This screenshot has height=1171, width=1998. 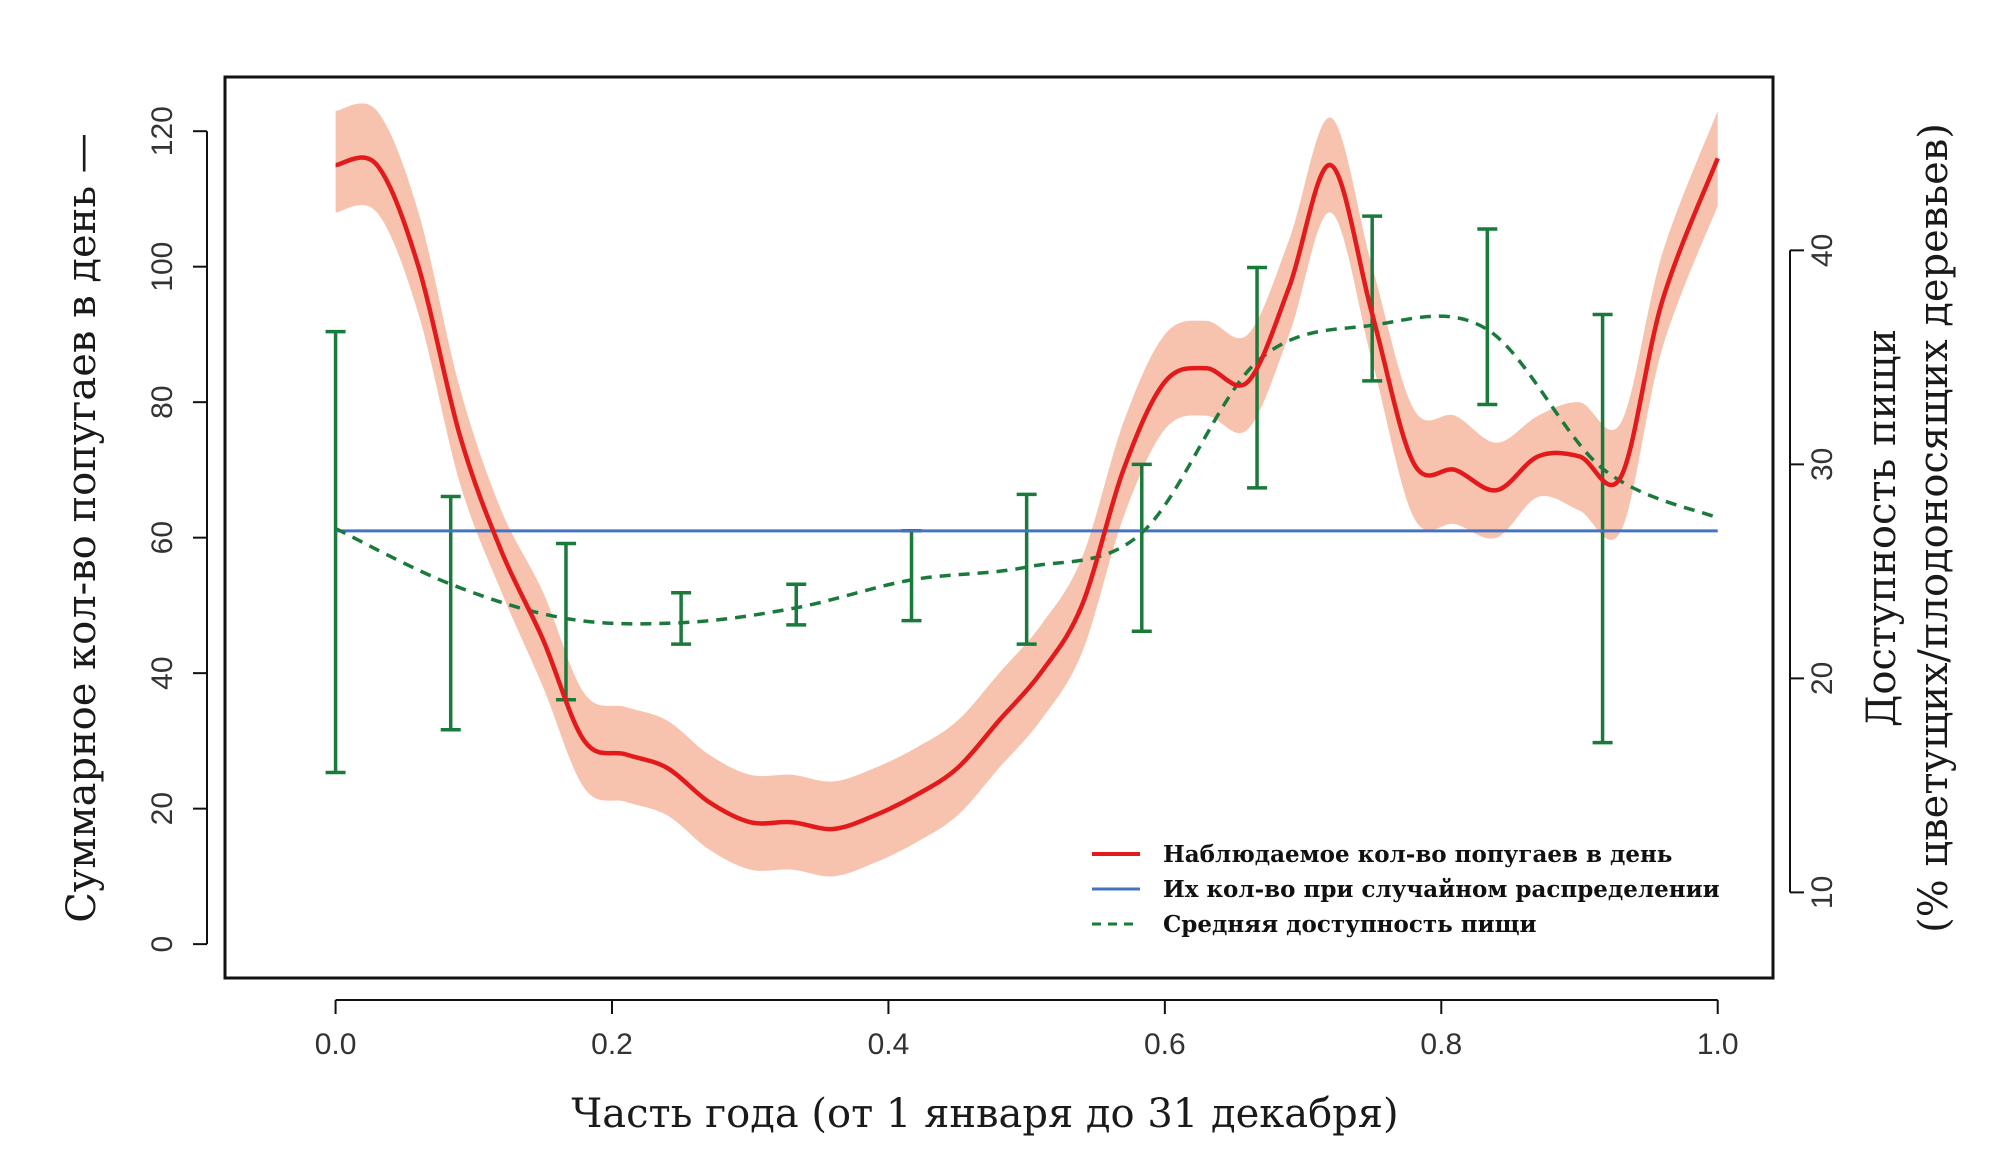 I want to click on x-tick-label: 0.2, so click(x=612, y=1044).